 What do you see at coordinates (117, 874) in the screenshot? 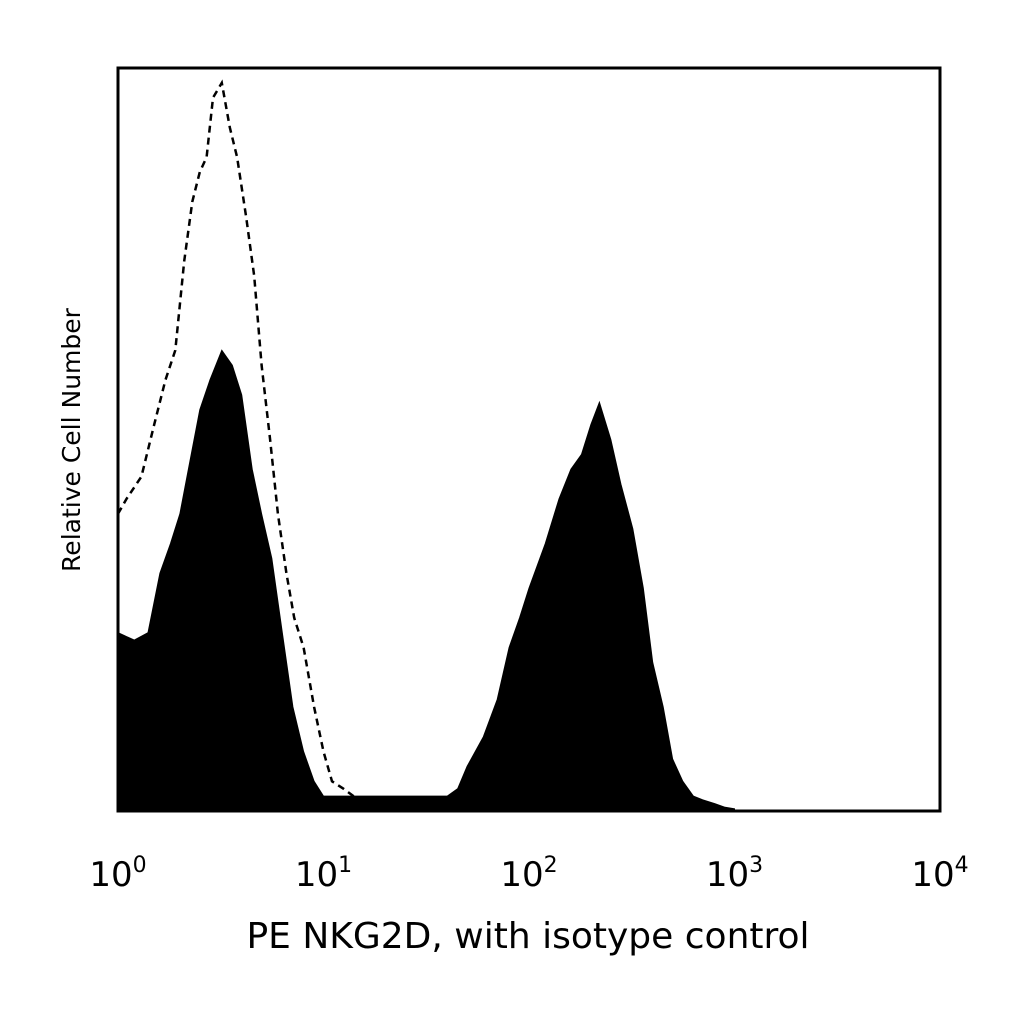
I see `x-tick-label: 100` at bounding box center [117, 874].